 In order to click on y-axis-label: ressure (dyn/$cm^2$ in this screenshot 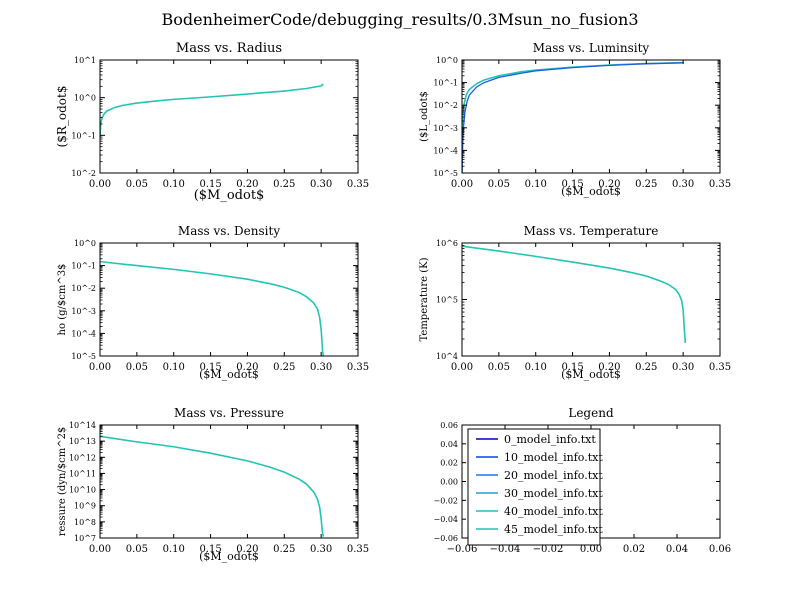, I will do `click(62, 482)`.